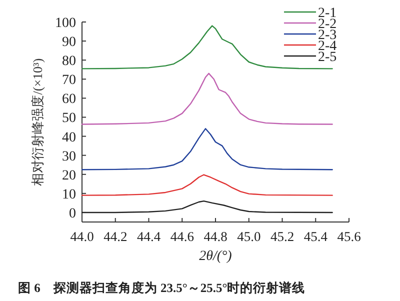 The height and width of the screenshot is (301, 400). What do you see at coordinates (82, 236) in the screenshot?
I see `x-tick-label: 44.0` at bounding box center [82, 236].